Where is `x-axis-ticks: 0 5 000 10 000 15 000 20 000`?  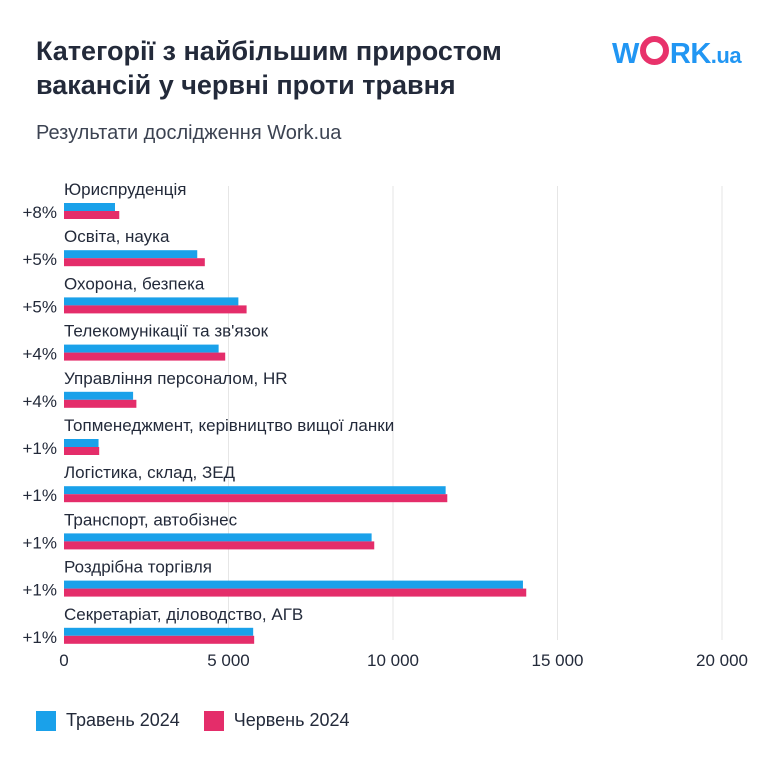
x-axis-ticks: 0 5 000 10 000 15 000 20 000 is located at coordinates (403, 660).